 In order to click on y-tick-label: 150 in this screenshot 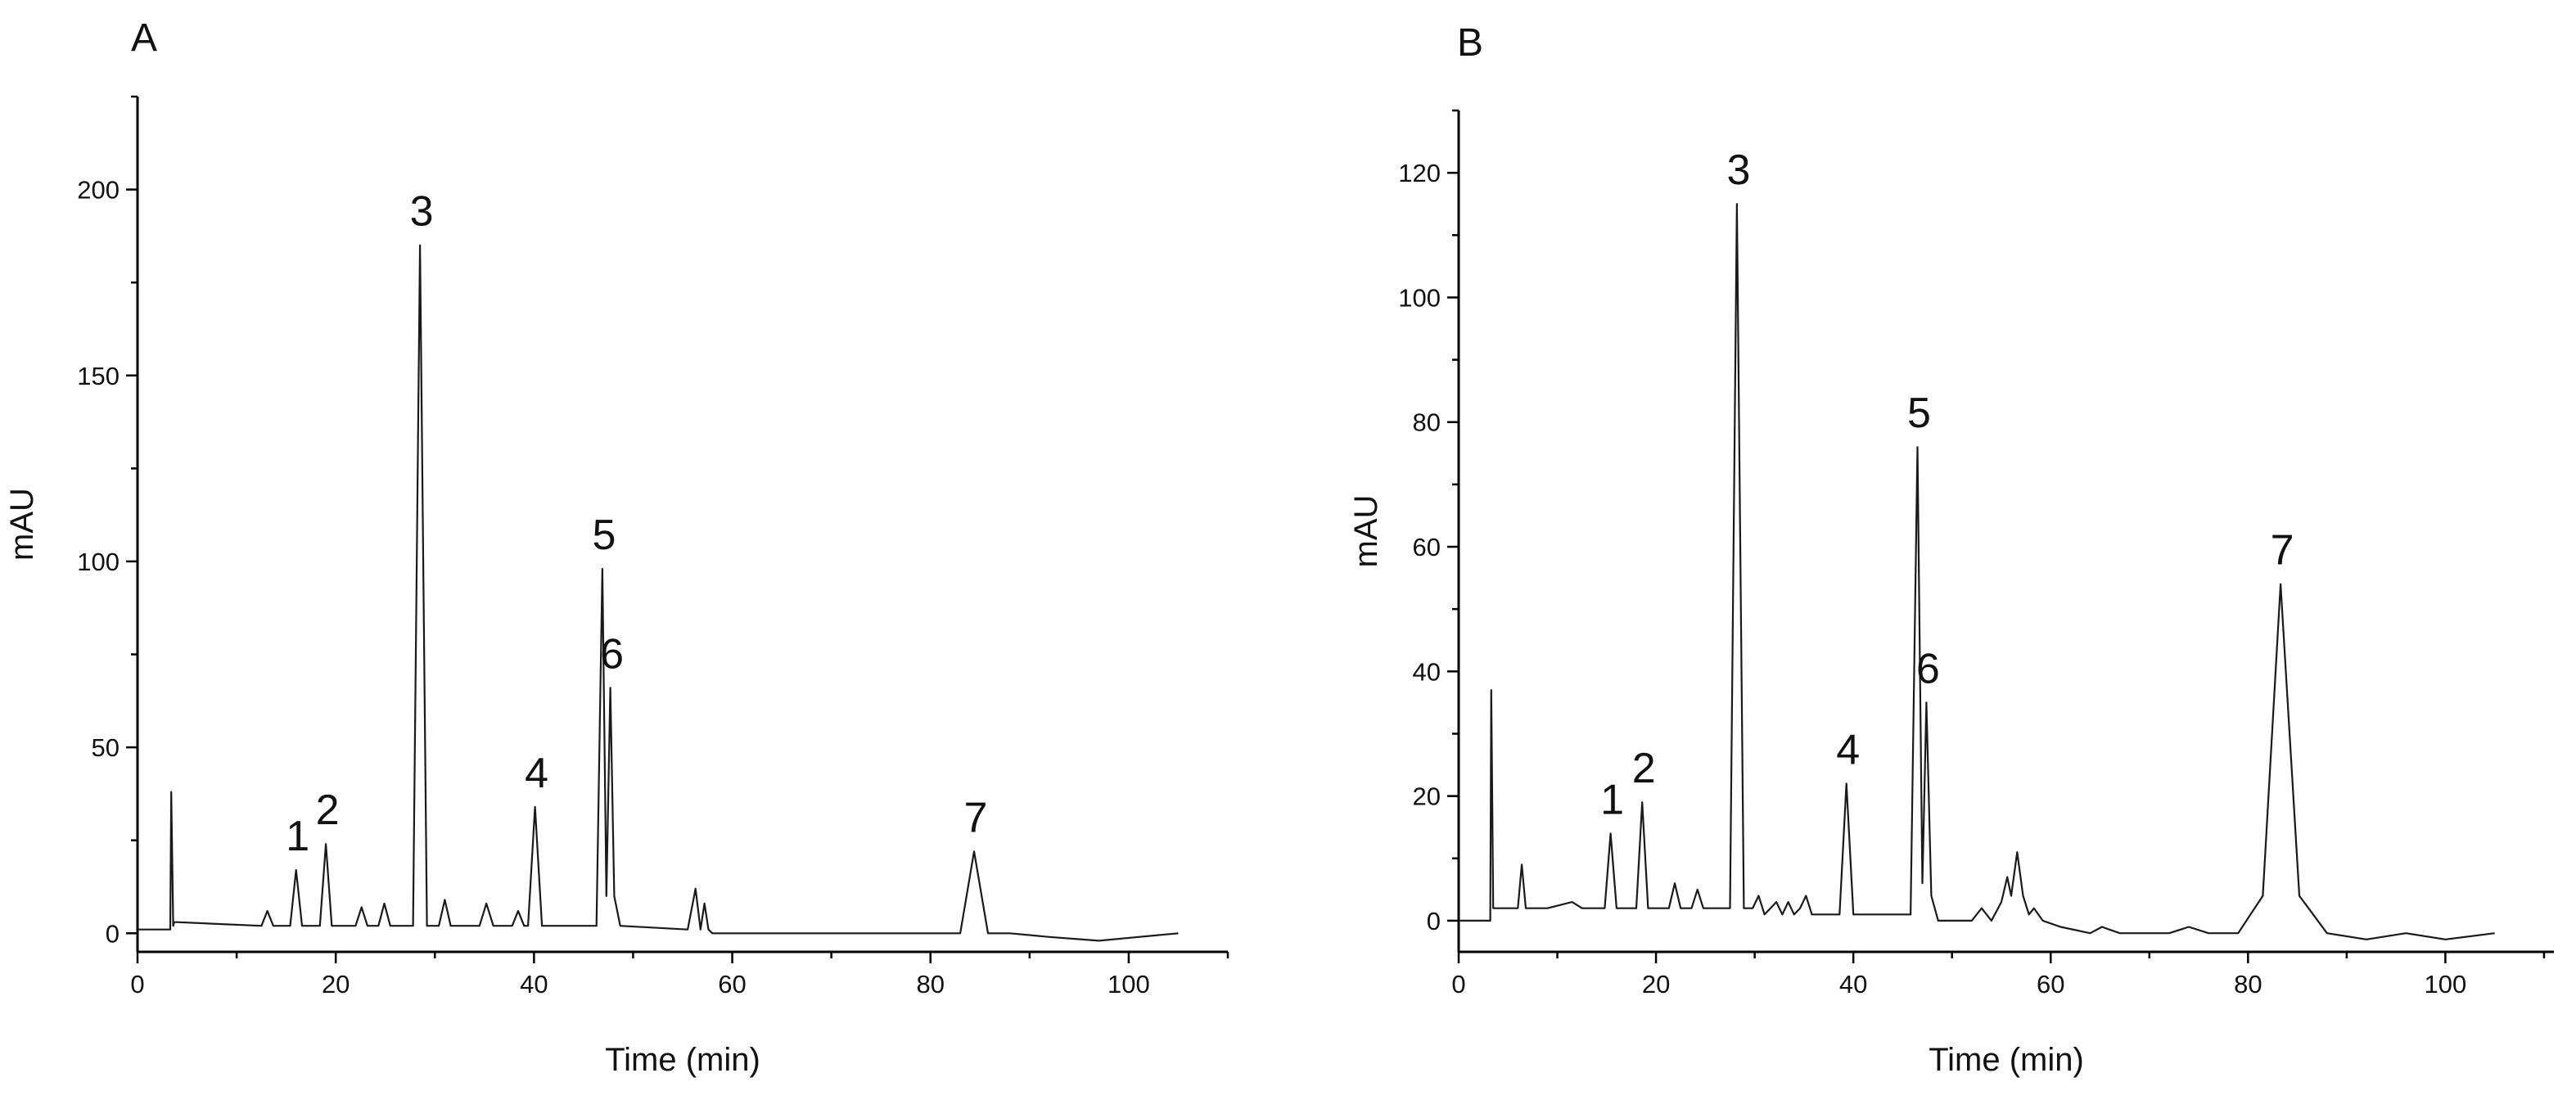, I will do `click(98, 376)`.